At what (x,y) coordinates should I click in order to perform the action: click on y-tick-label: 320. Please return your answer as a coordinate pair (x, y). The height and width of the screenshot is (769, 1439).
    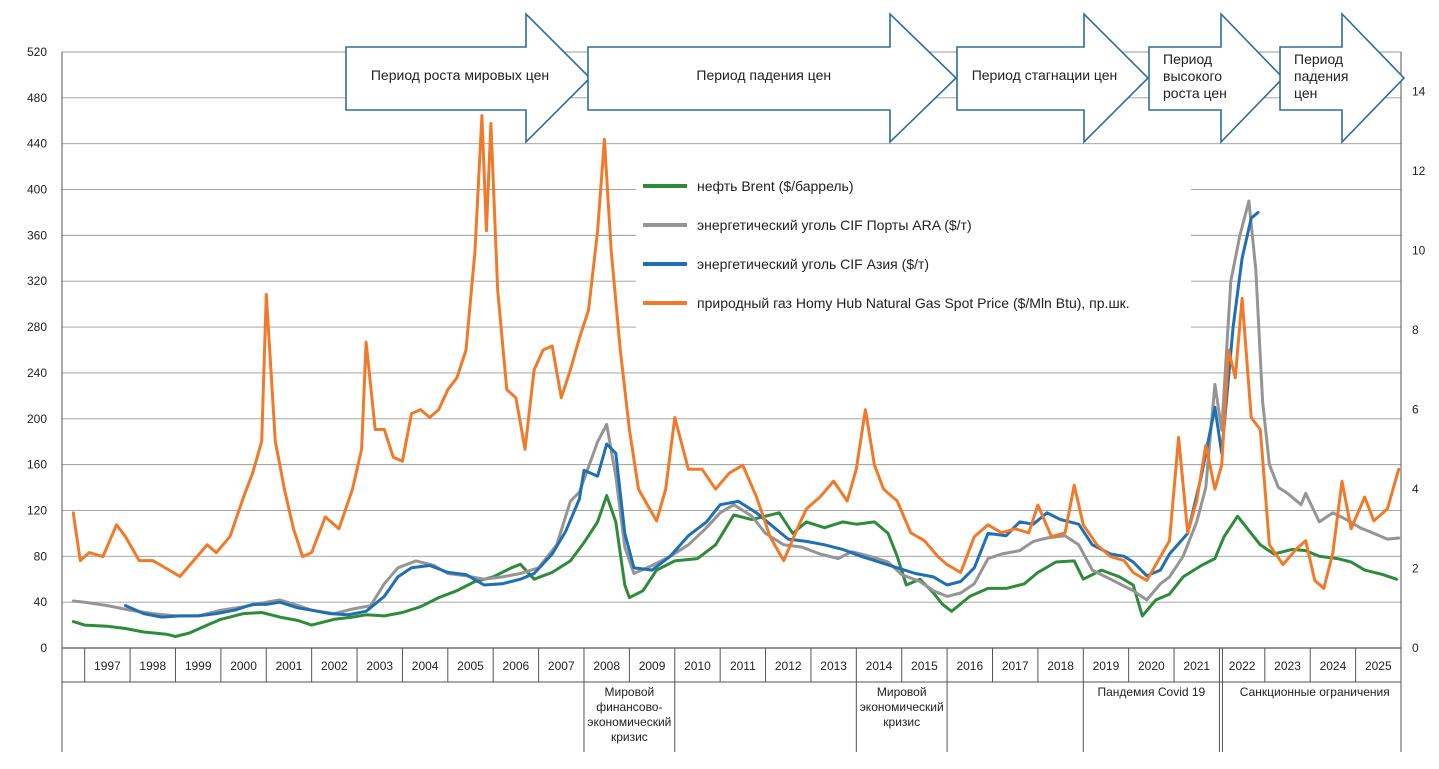
    Looking at the image, I should click on (37, 281).